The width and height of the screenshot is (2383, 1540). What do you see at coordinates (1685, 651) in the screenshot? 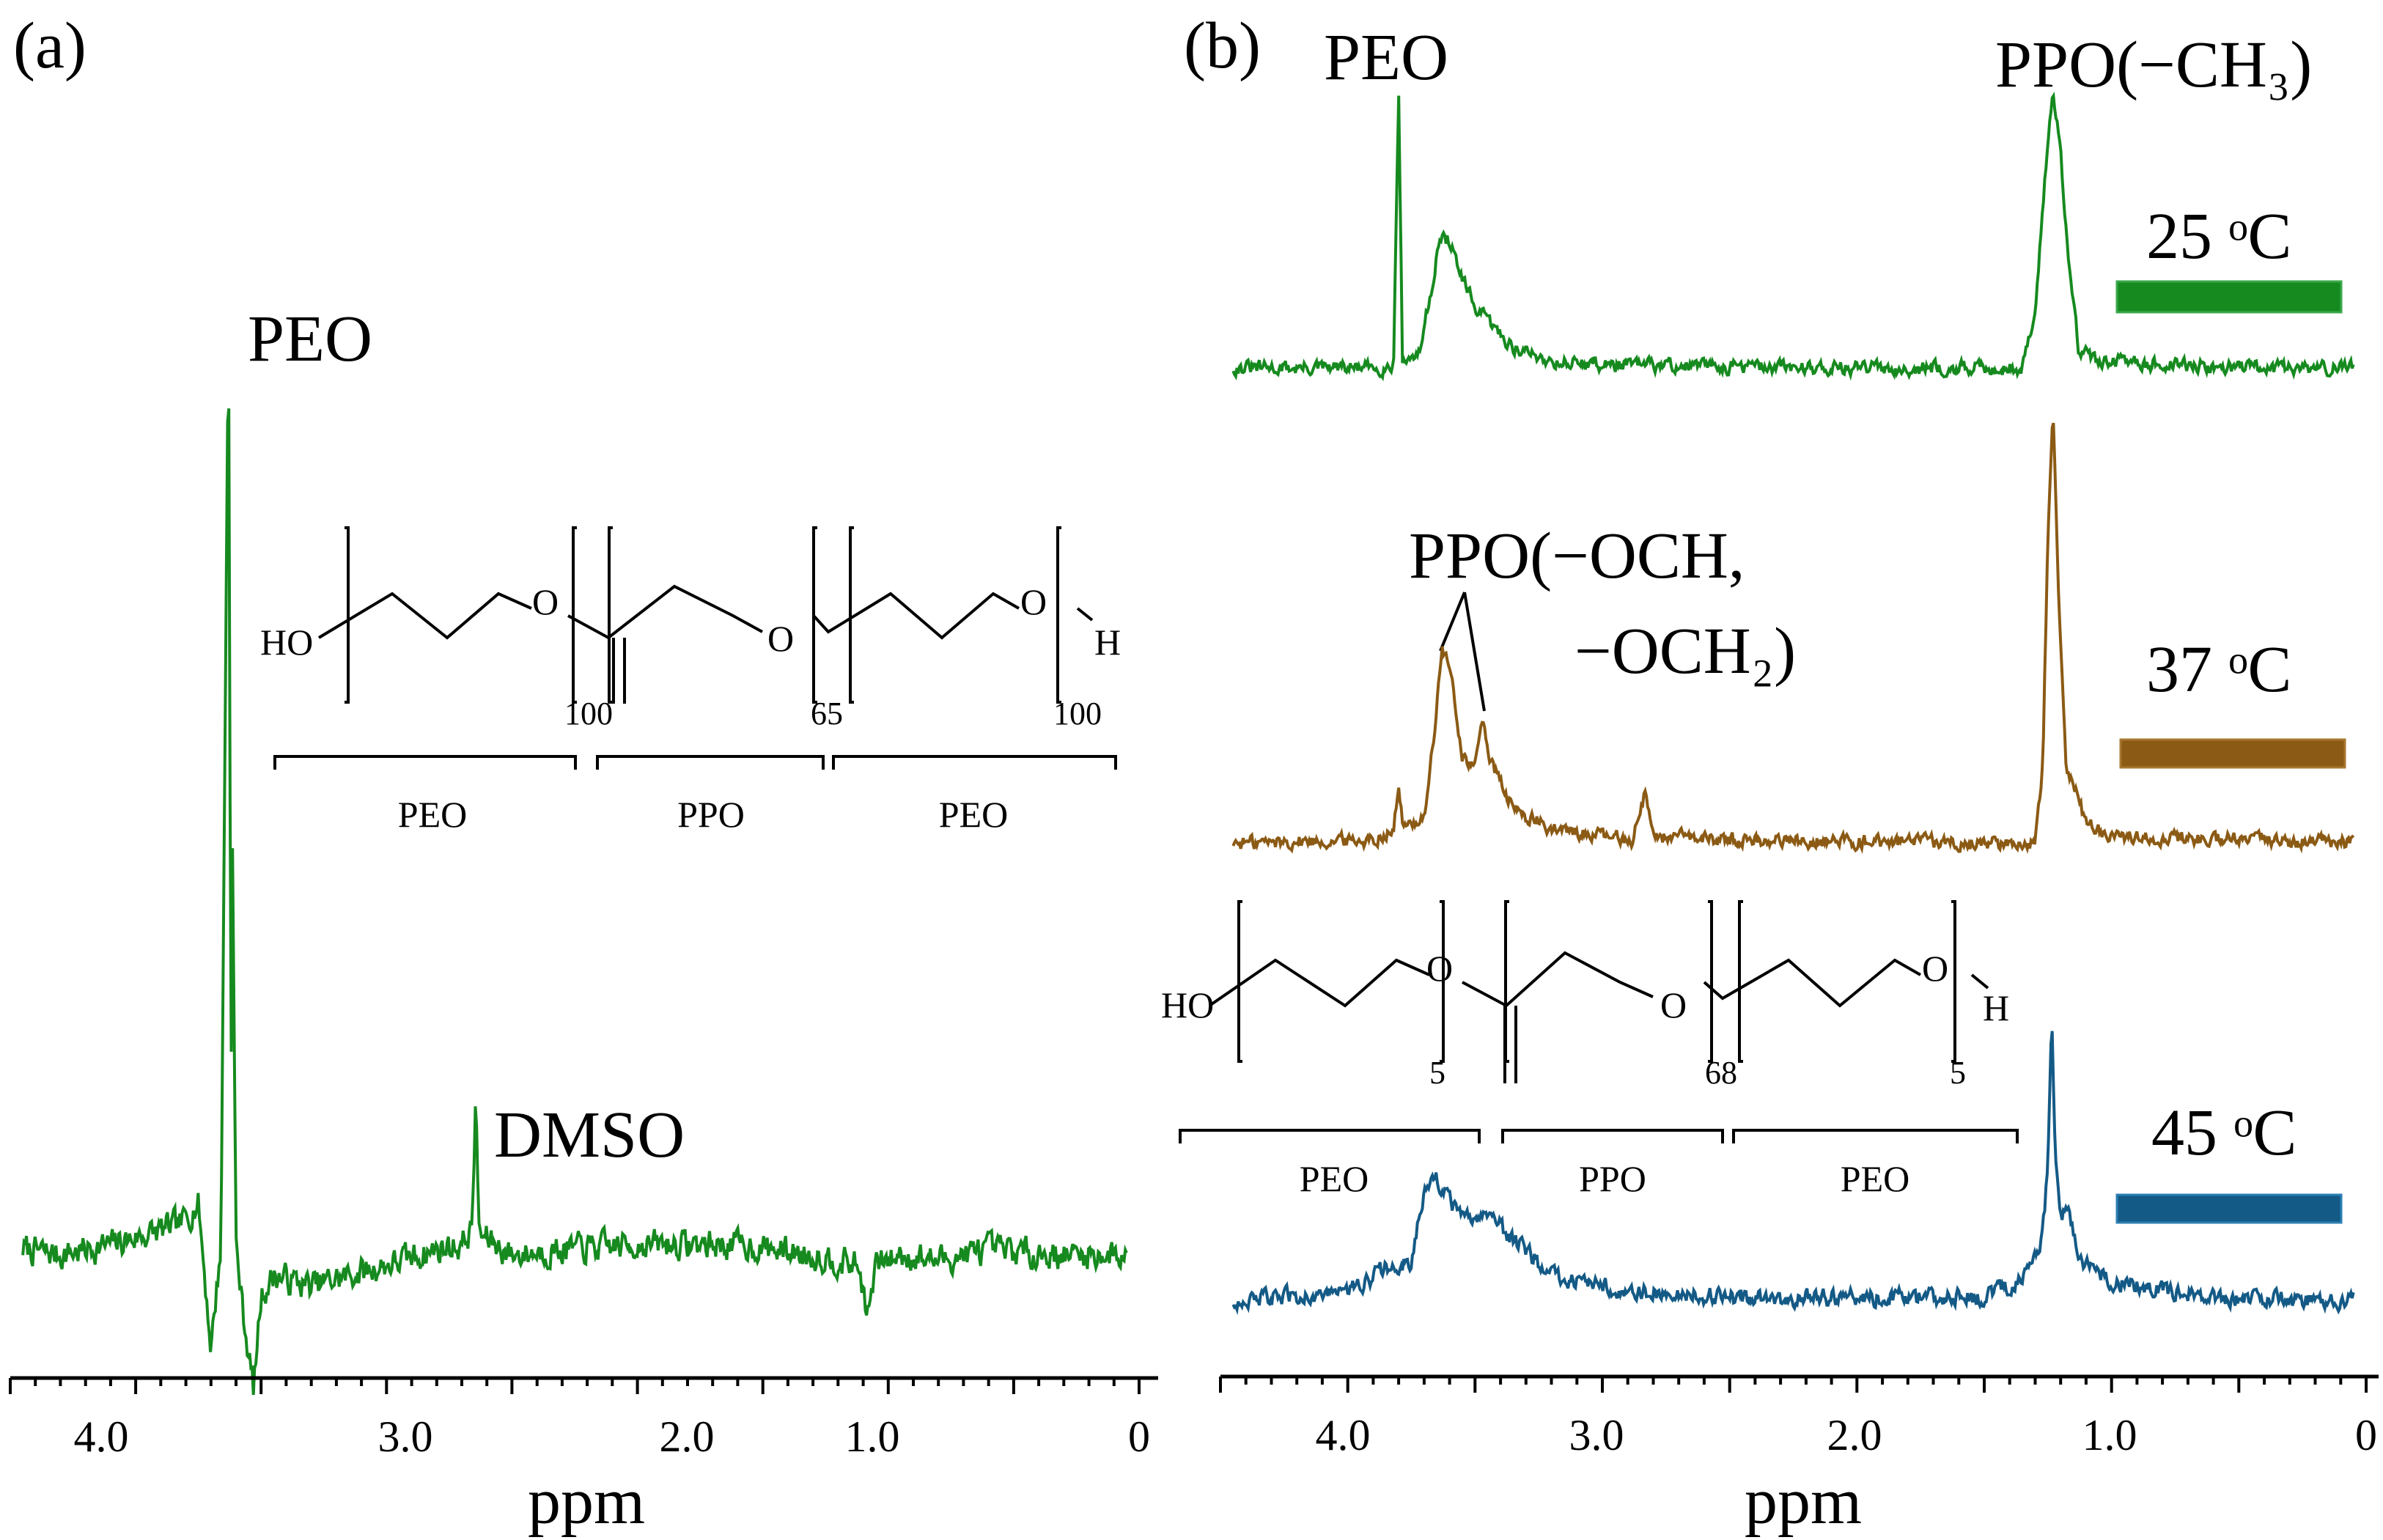
I see `peak-label-ppo-och2: −OCH₂)` at bounding box center [1685, 651].